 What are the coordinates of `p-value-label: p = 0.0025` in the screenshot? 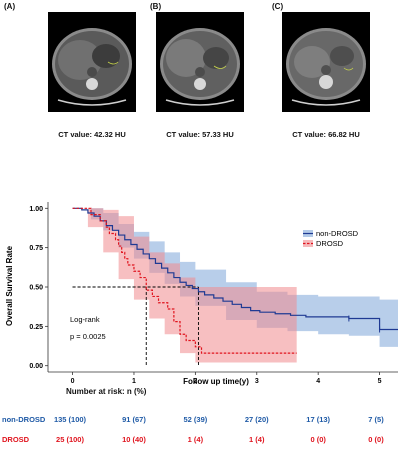 It's located at (88, 336).